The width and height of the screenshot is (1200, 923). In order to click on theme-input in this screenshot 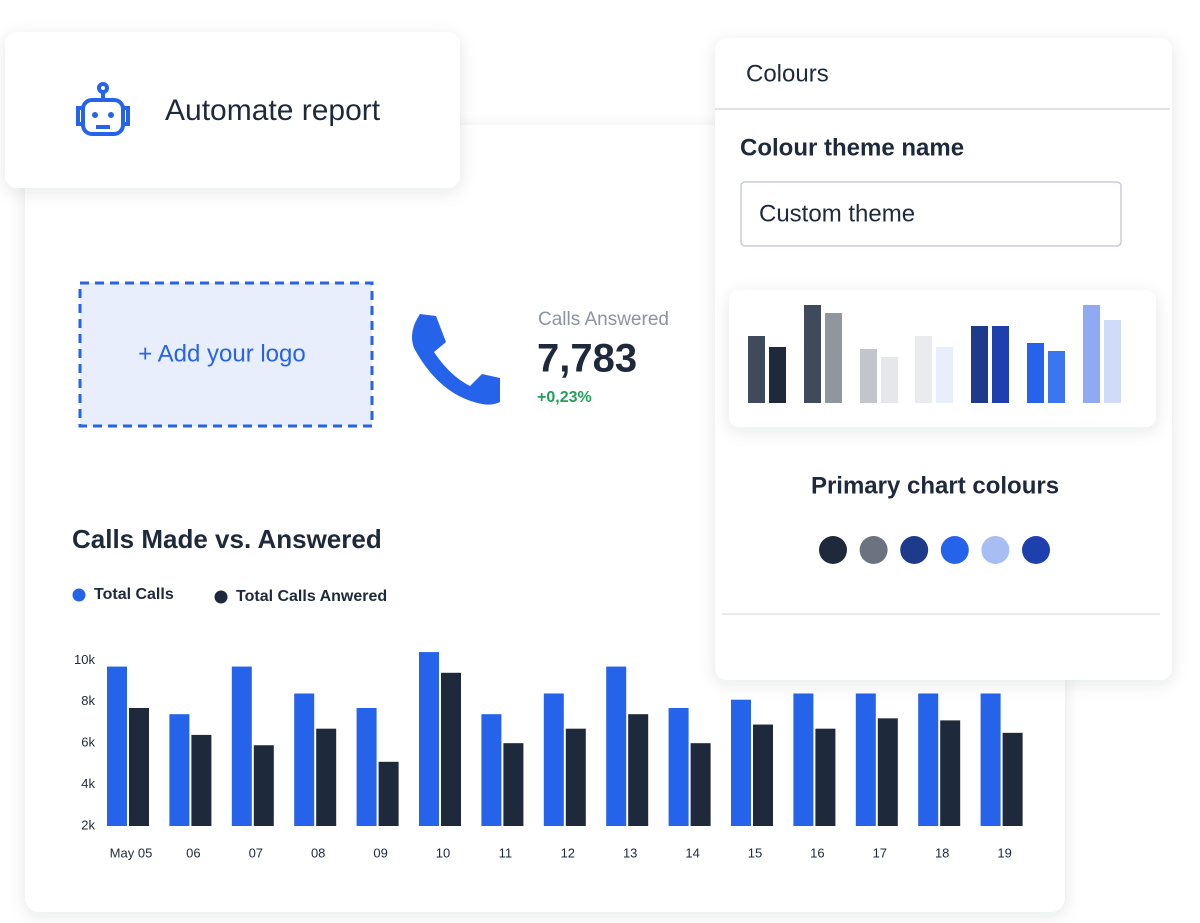, I will do `click(931, 214)`.